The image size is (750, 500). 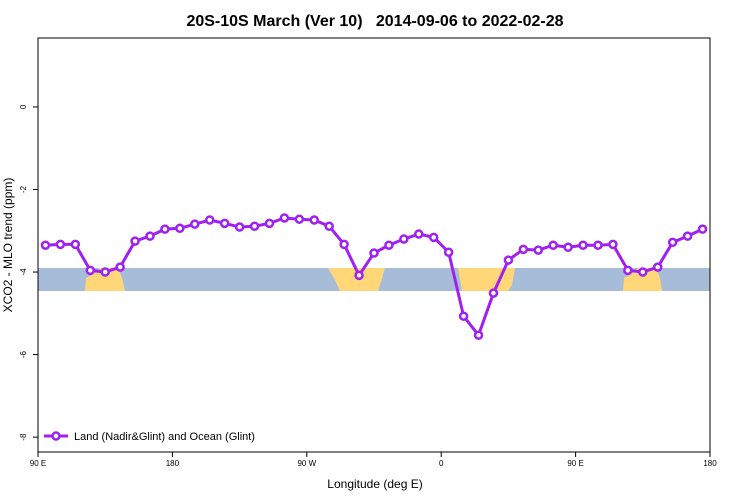 What do you see at coordinates (374, 279) in the screenshot?
I see `land-ocean-band` at bounding box center [374, 279].